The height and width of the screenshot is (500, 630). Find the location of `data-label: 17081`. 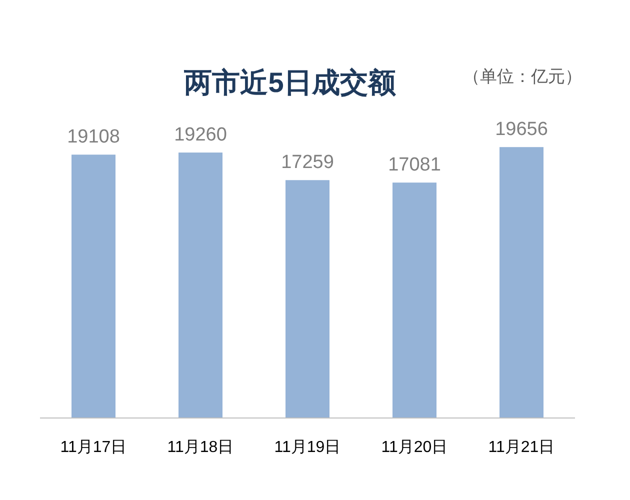

data-label: 17081 is located at coordinates (414, 165).